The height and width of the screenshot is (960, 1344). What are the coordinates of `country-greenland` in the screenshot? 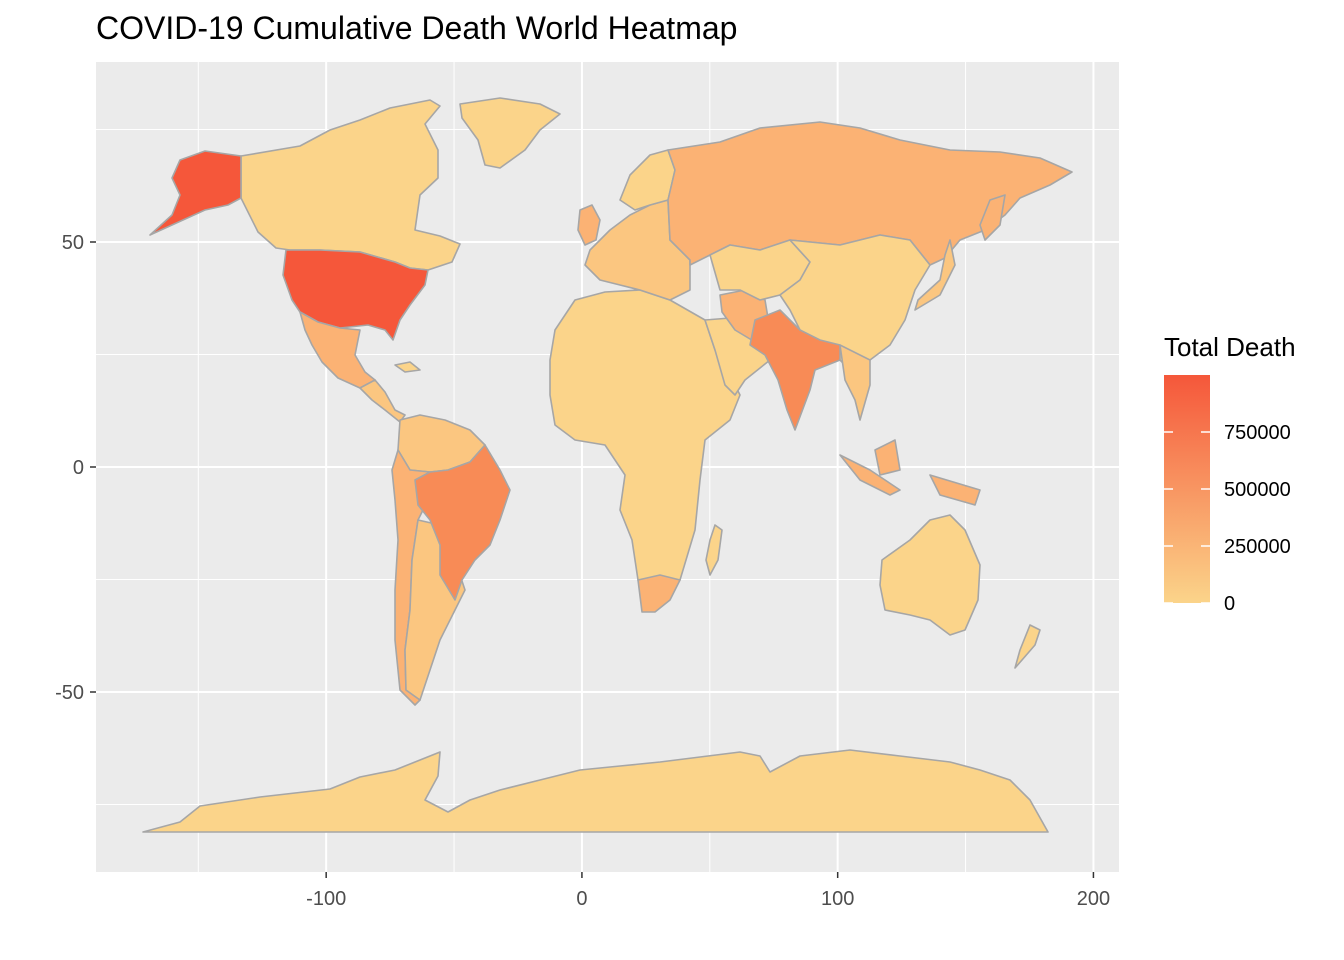 It's located at (510, 133).